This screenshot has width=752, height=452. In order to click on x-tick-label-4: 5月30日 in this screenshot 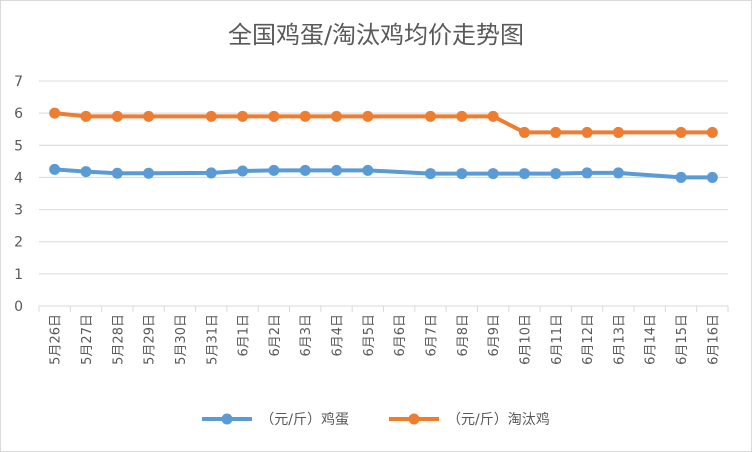, I will do `click(181, 339)`.